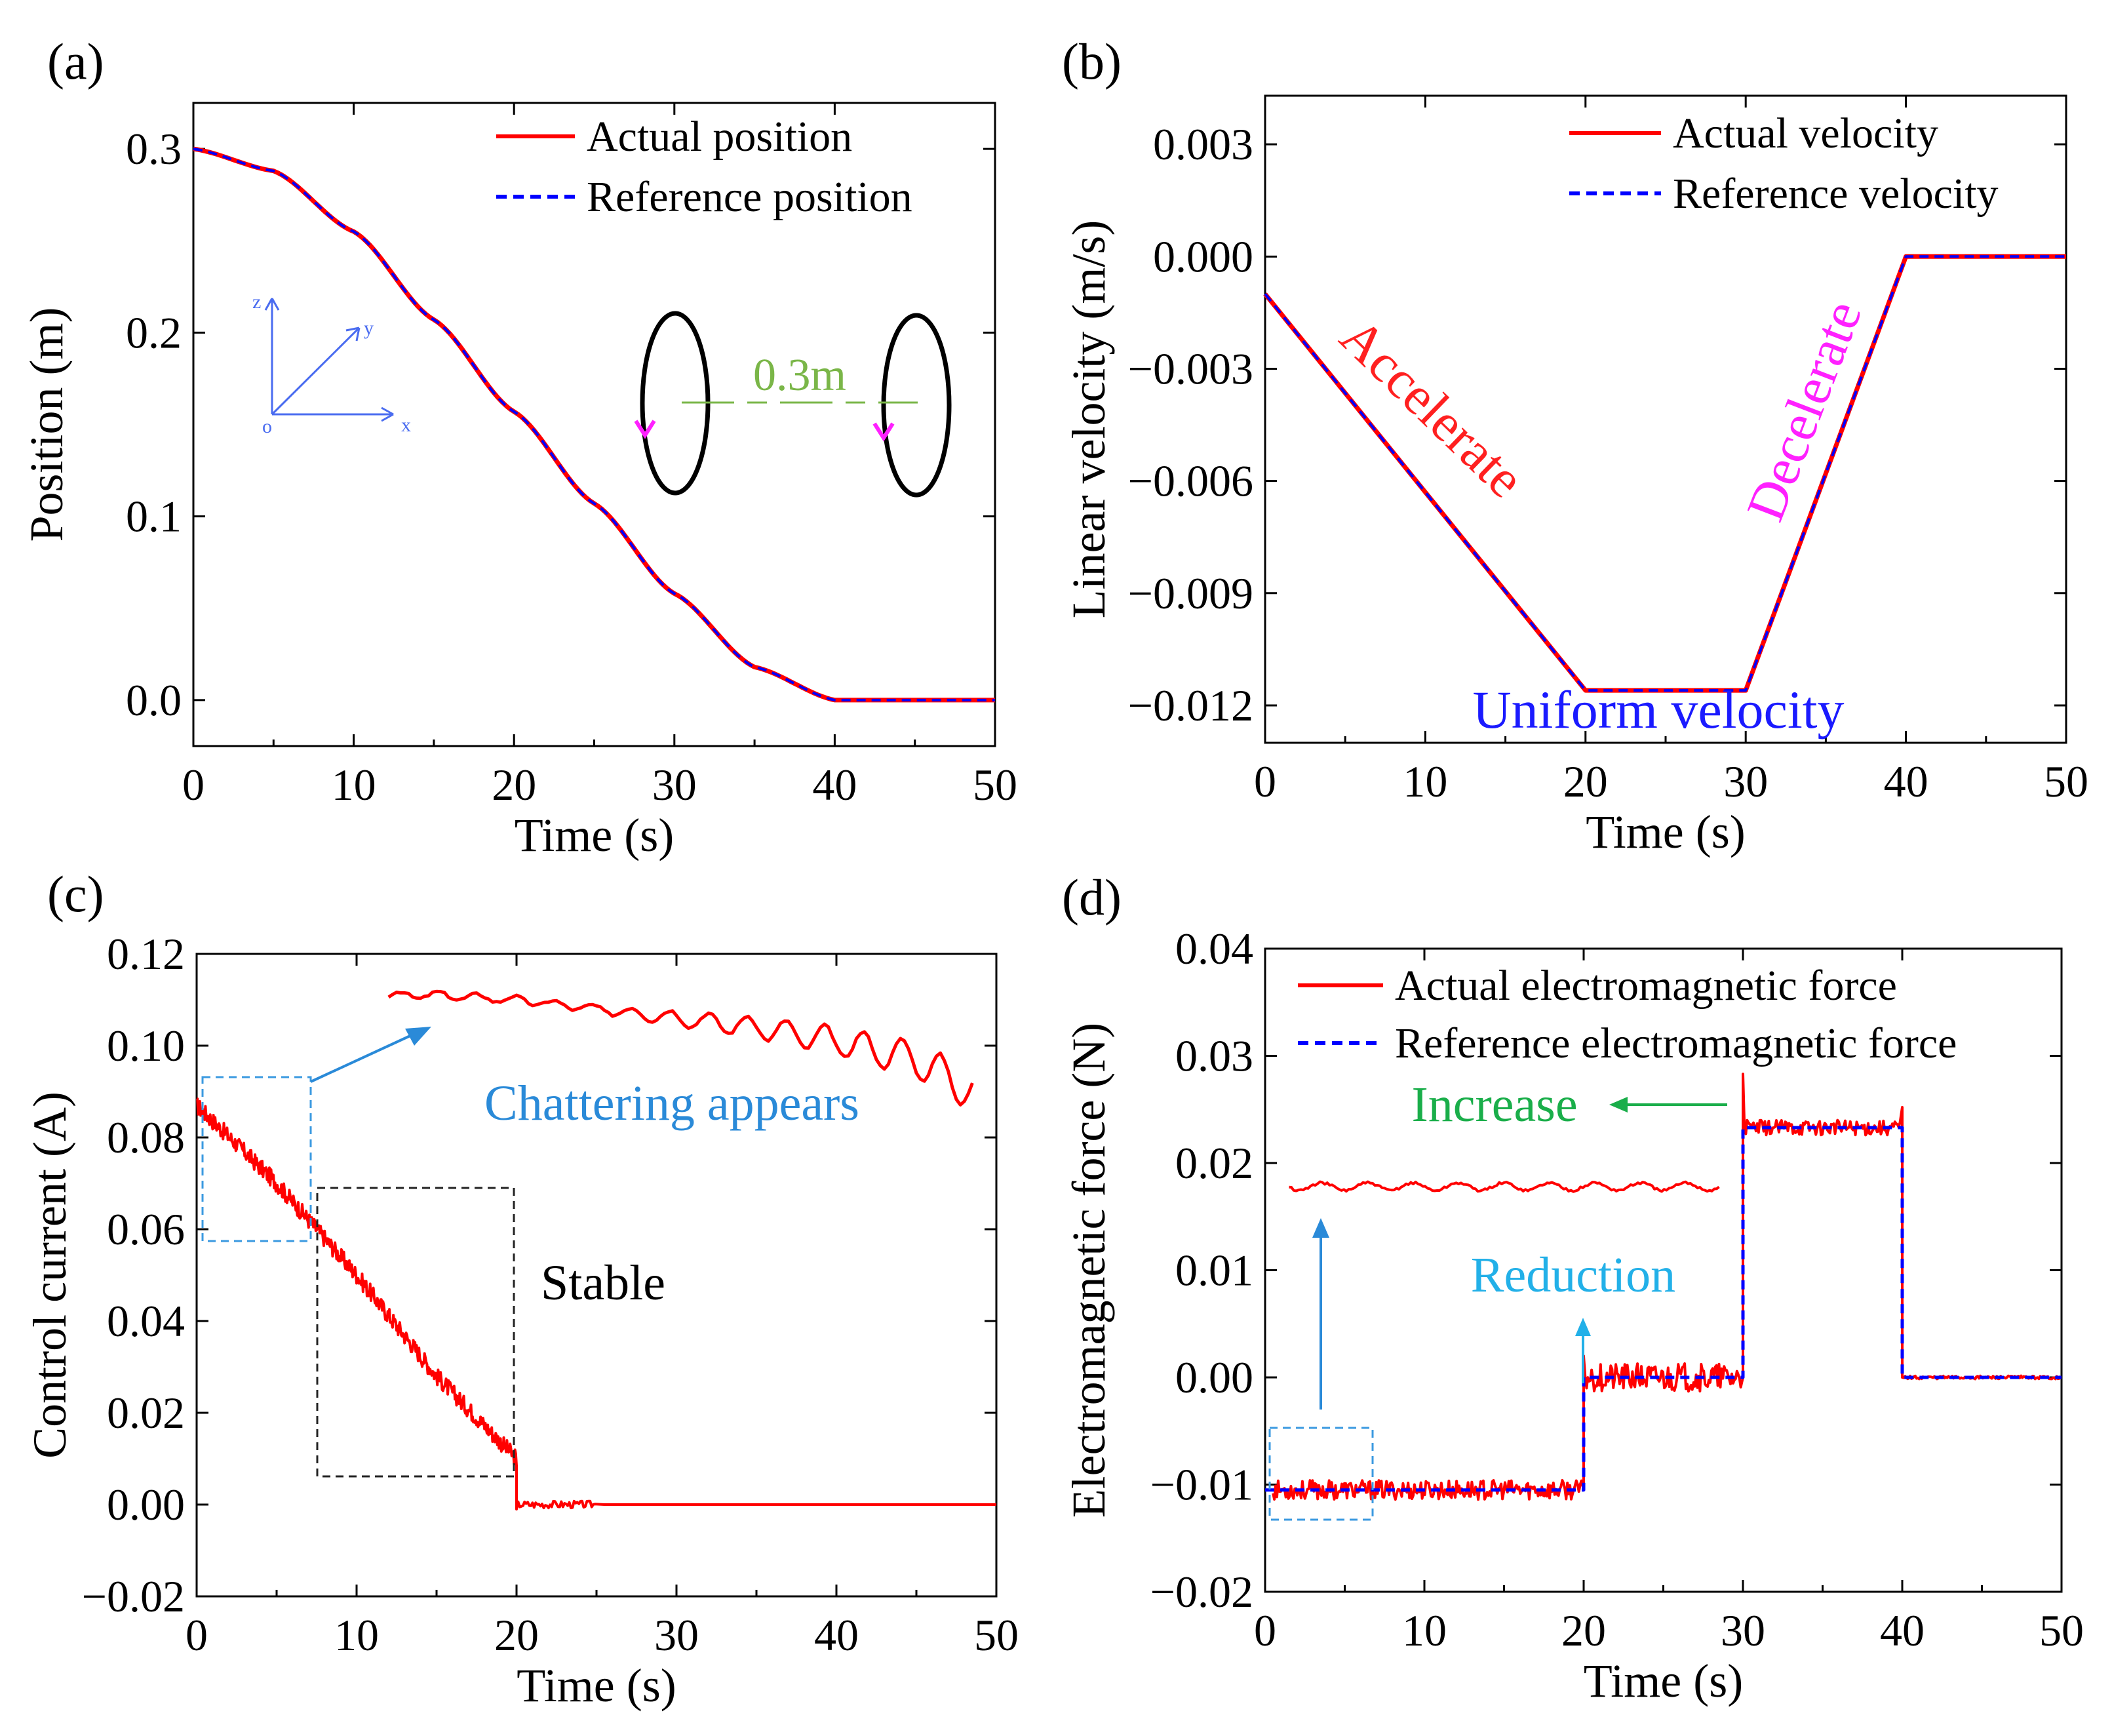 The width and height of the screenshot is (2112, 1736). What do you see at coordinates (1201, 1485) in the screenshot?
I see `y-tick-label: −0.01` at bounding box center [1201, 1485].